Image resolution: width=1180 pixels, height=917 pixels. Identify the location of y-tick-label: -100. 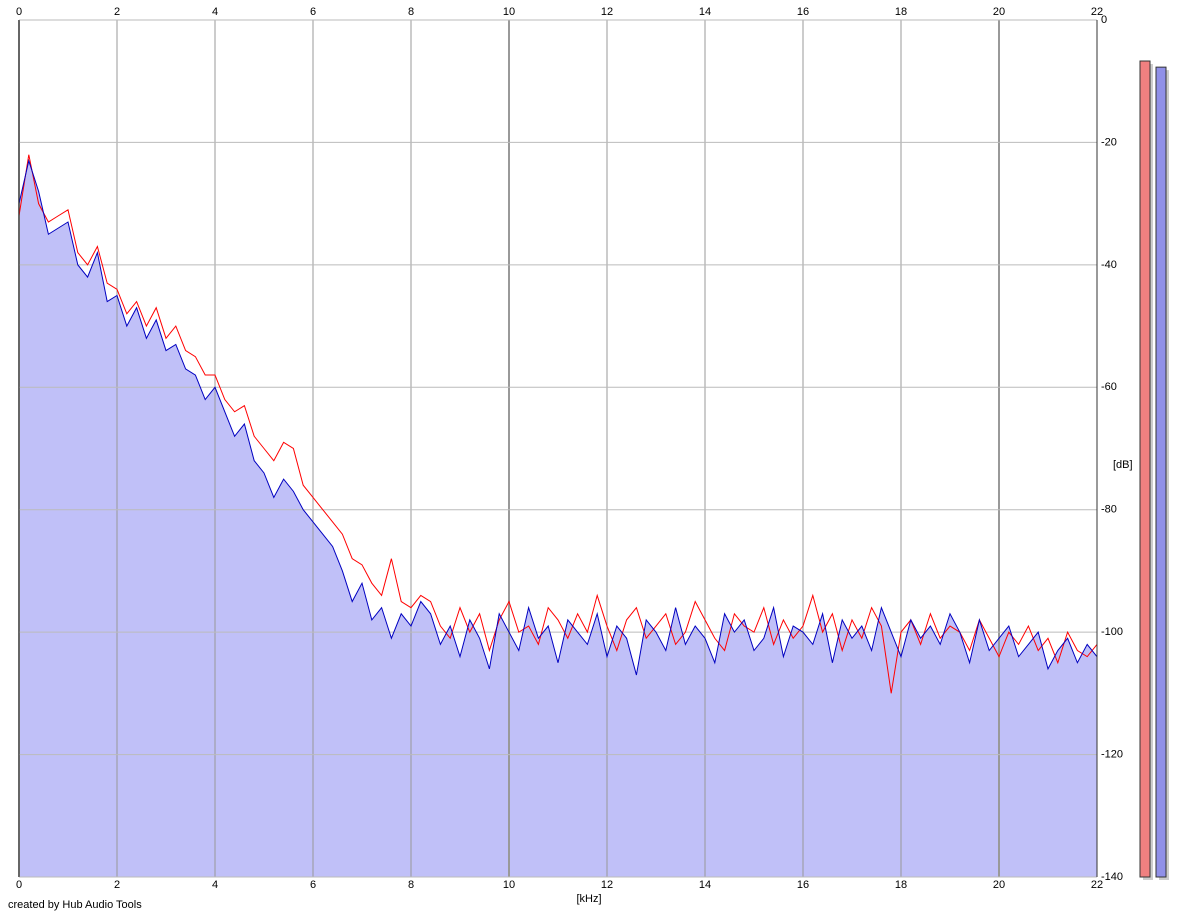
(1112, 632).